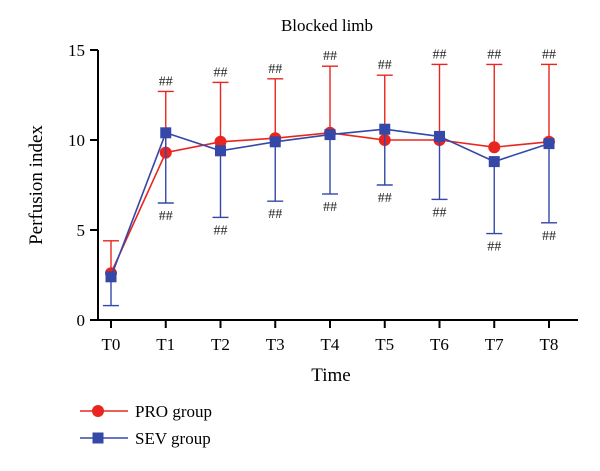  Describe the element at coordinates (330, 375) in the screenshot. I see `x-axis-label: Time` at that location.